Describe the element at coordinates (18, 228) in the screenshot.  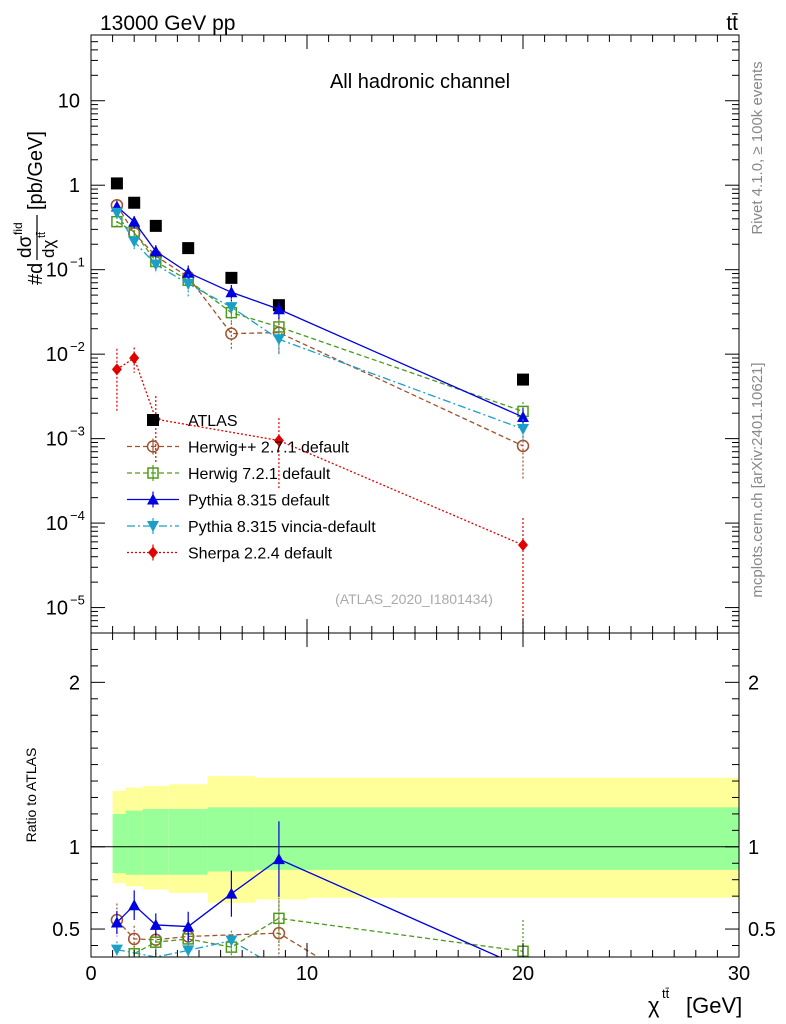
I see `svg-text: fid` at that location.